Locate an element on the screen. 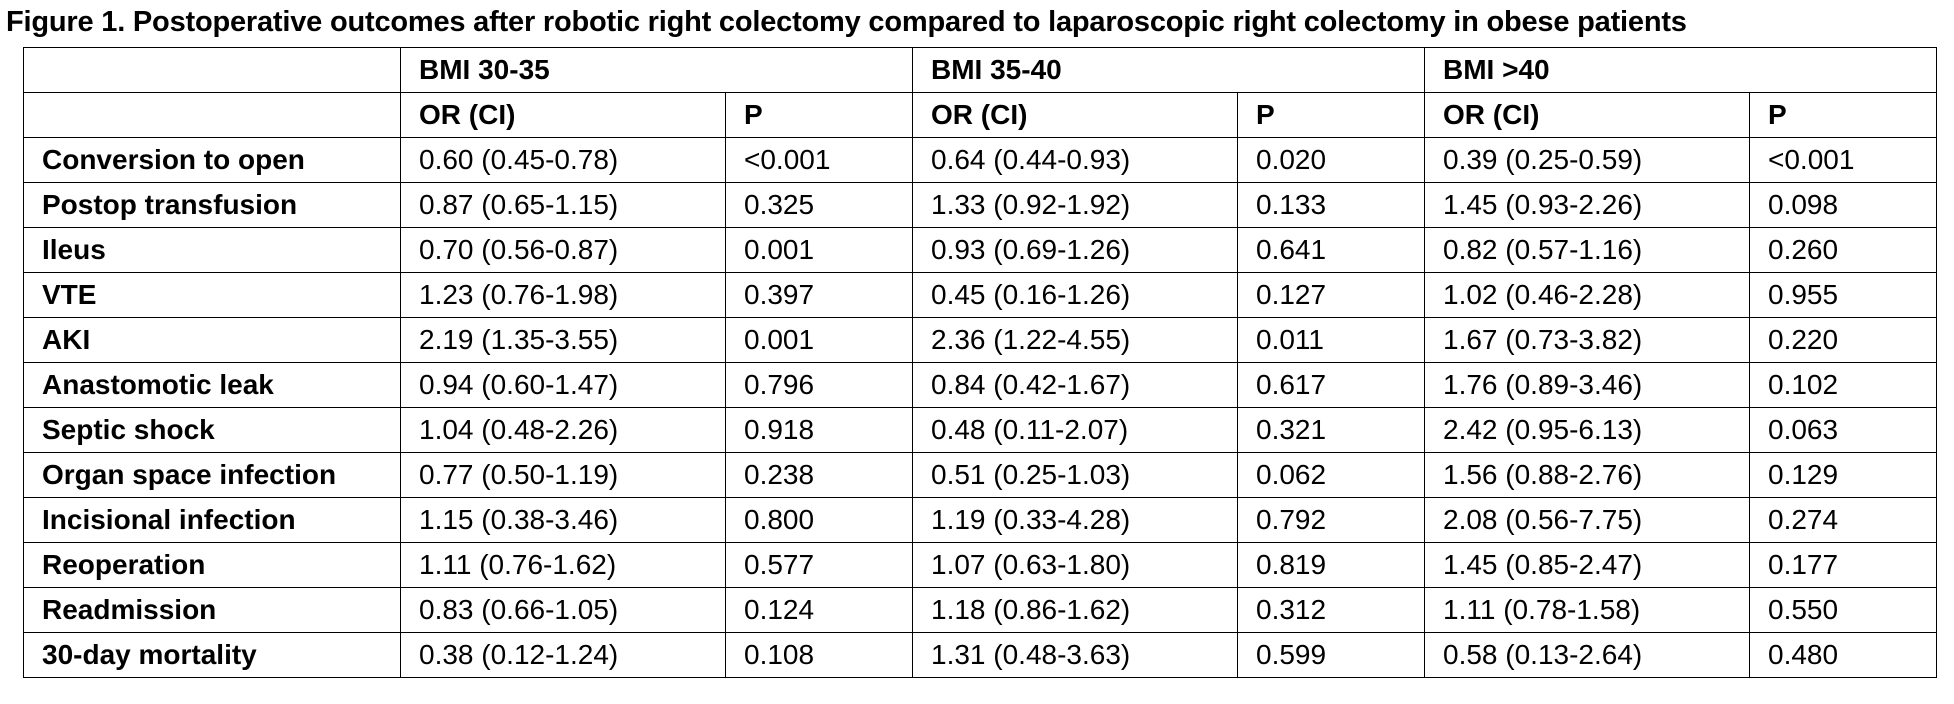  or-ci-cell: 0.84 (0.42-1.67) is located at coordinates (1075, 385).